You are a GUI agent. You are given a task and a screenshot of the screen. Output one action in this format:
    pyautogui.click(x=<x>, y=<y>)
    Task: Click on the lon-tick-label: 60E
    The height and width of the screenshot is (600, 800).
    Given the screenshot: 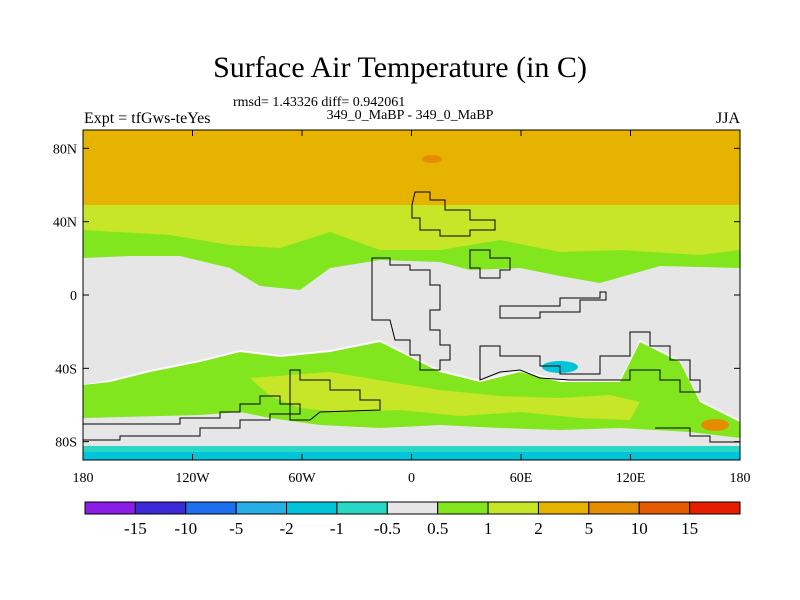 What is the action you would take?
    pyautogui.click(x=521, y=478)
    